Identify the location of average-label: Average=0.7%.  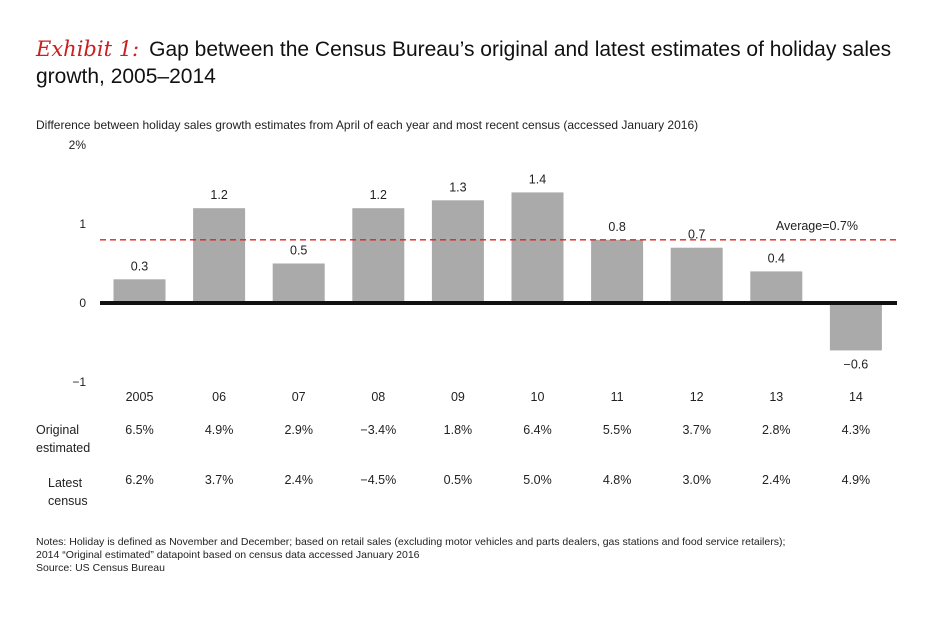
(817, 226).